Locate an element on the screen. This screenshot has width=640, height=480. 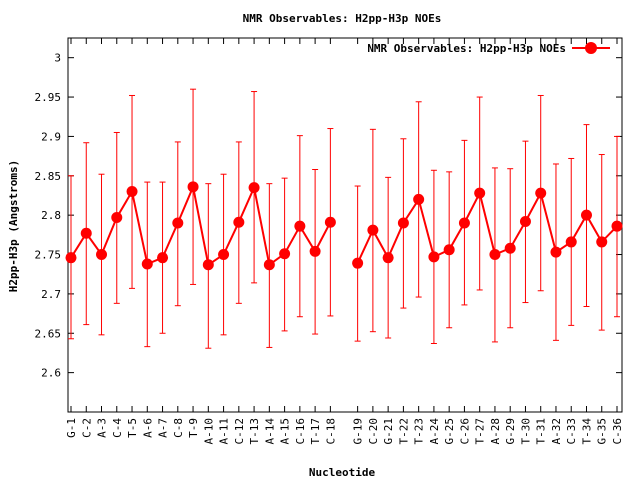
x-tick-label: T-30 is located at coordinates (525, 431).